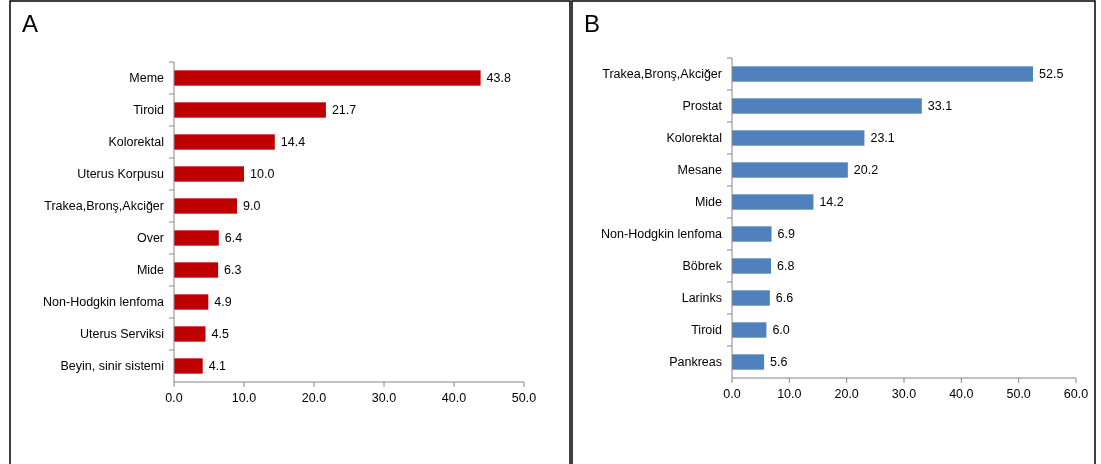 The image size is (1101, 464). Describe the element at coordinates (700, 170) in the screenshot. I see `y-tick-label: Mesane` at that location.